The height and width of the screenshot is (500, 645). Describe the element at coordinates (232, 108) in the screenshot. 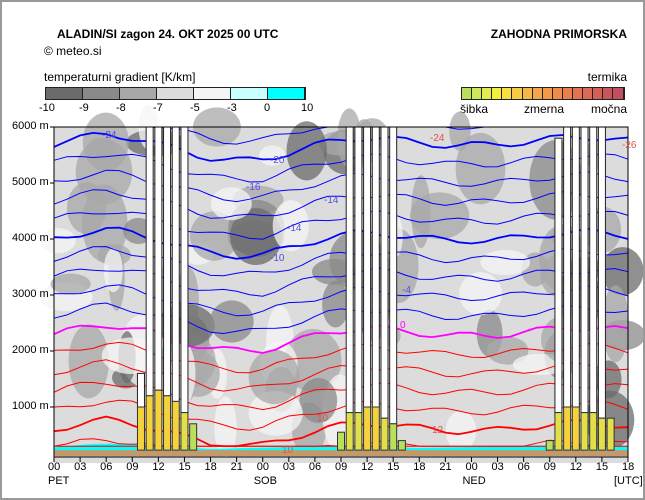

I see `gradient-tick: -3` at that location.